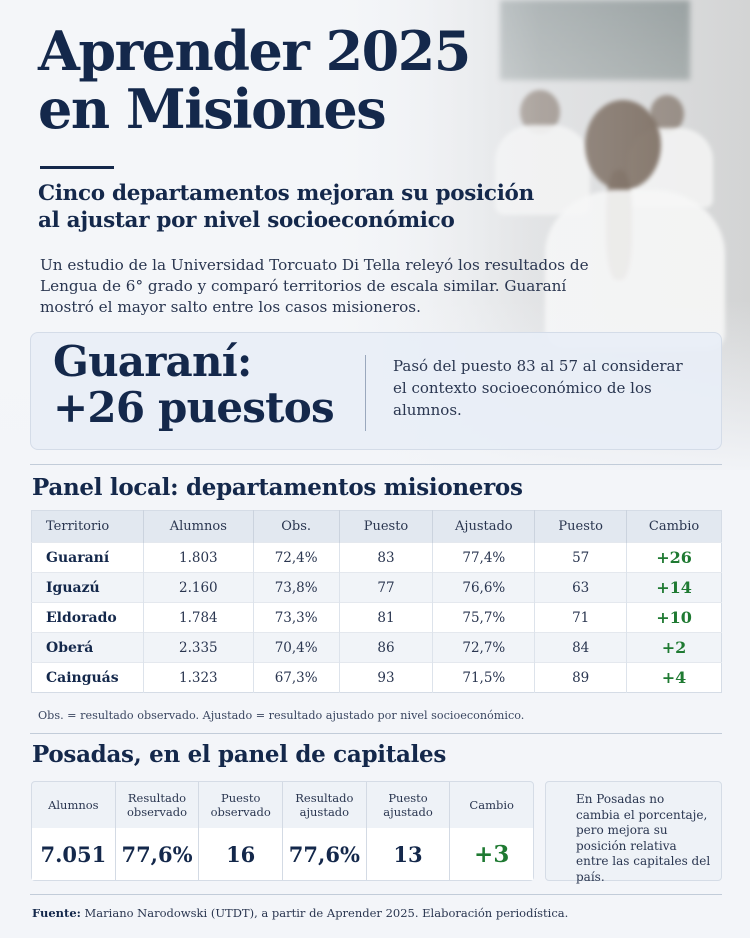 The height and width of the screenshot is (938, 750). What do you see at coordinates (581, 557) in the screenshot?
I see `table-cell: 57` at bounding box center [581, 557].